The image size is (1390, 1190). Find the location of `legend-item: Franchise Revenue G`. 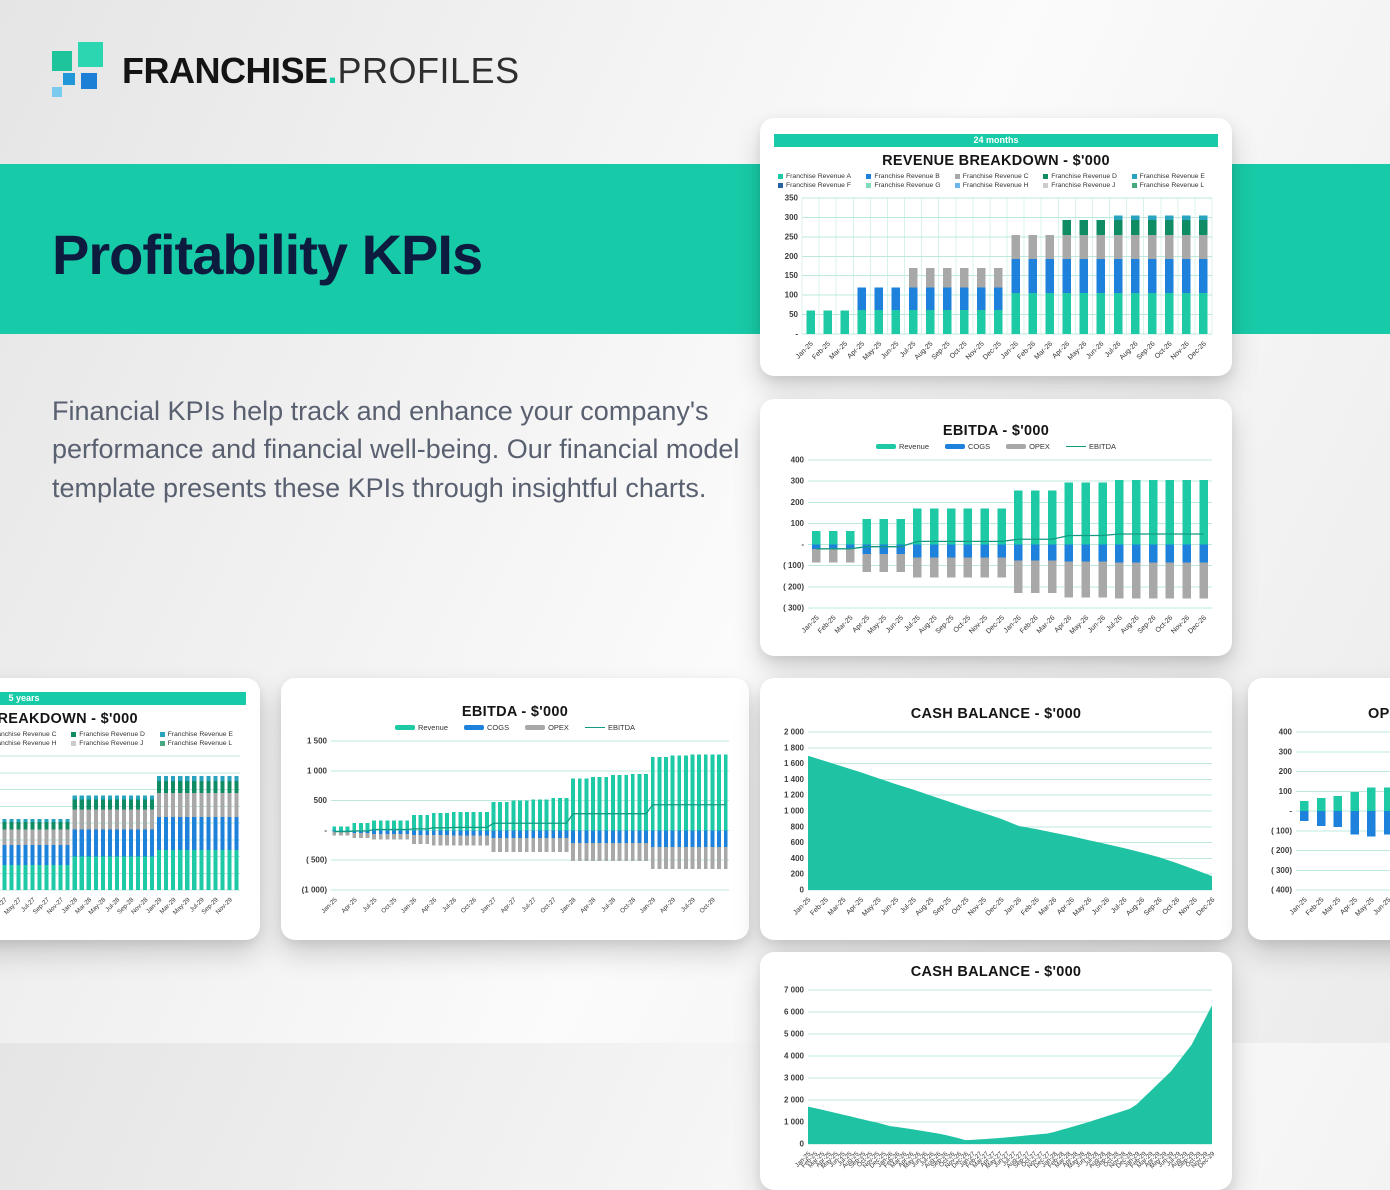

legend-item: Franchise Revenue G is located at coordinates (907, 185).